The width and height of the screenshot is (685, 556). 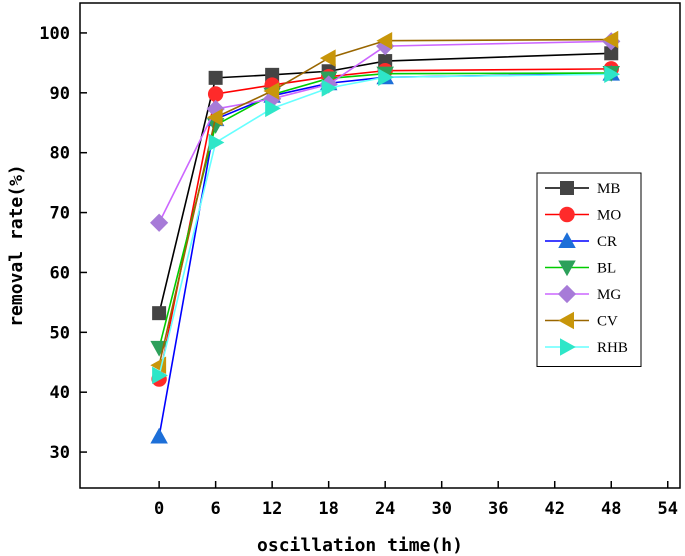 What do you see at coordinates (272, 509) in the screenshot?
I see `x-tick-label-12: 12` at bounding box center [272, 509].